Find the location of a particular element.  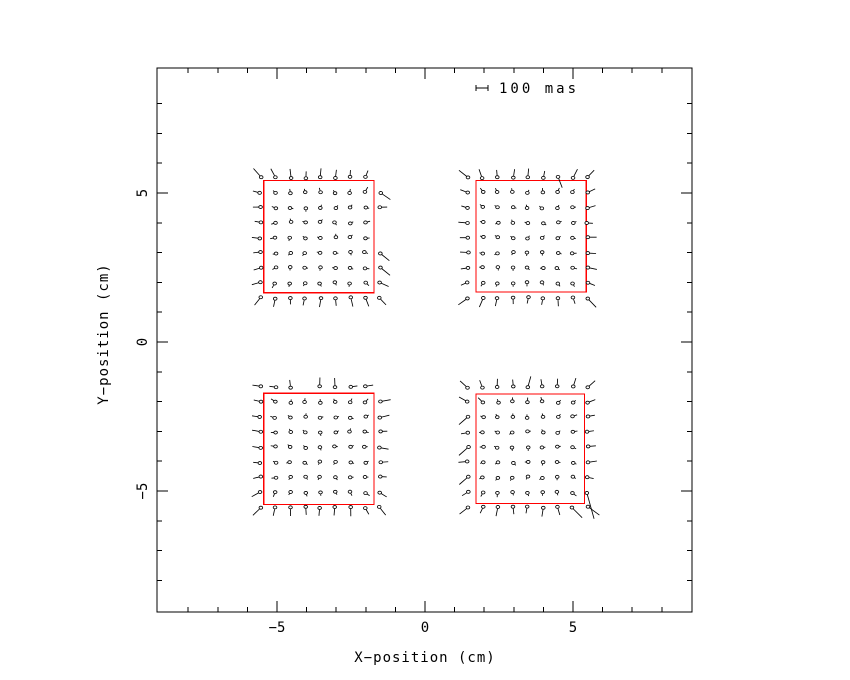

y-tick-label: 5 is located at coordinates (143, 193).